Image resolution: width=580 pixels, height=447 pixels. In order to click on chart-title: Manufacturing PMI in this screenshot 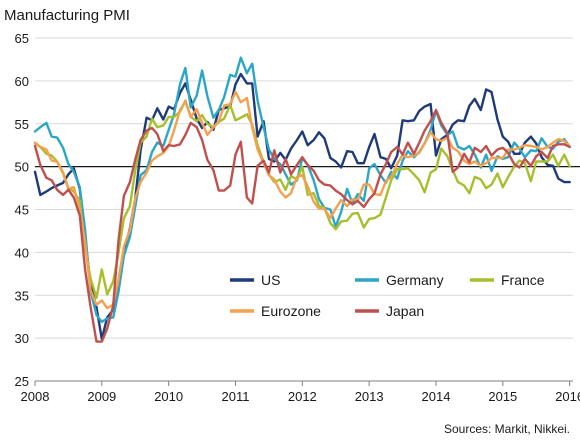, I will do `click(67, 15)`.